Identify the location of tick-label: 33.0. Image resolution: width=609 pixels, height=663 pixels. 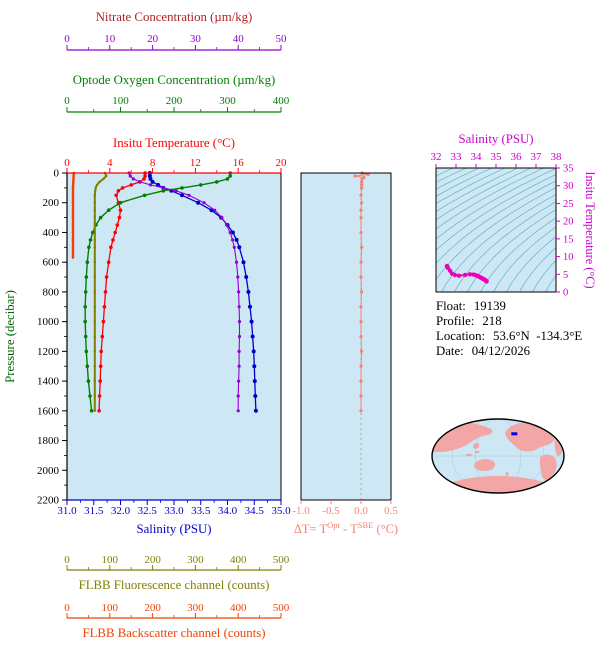
(174, 511).